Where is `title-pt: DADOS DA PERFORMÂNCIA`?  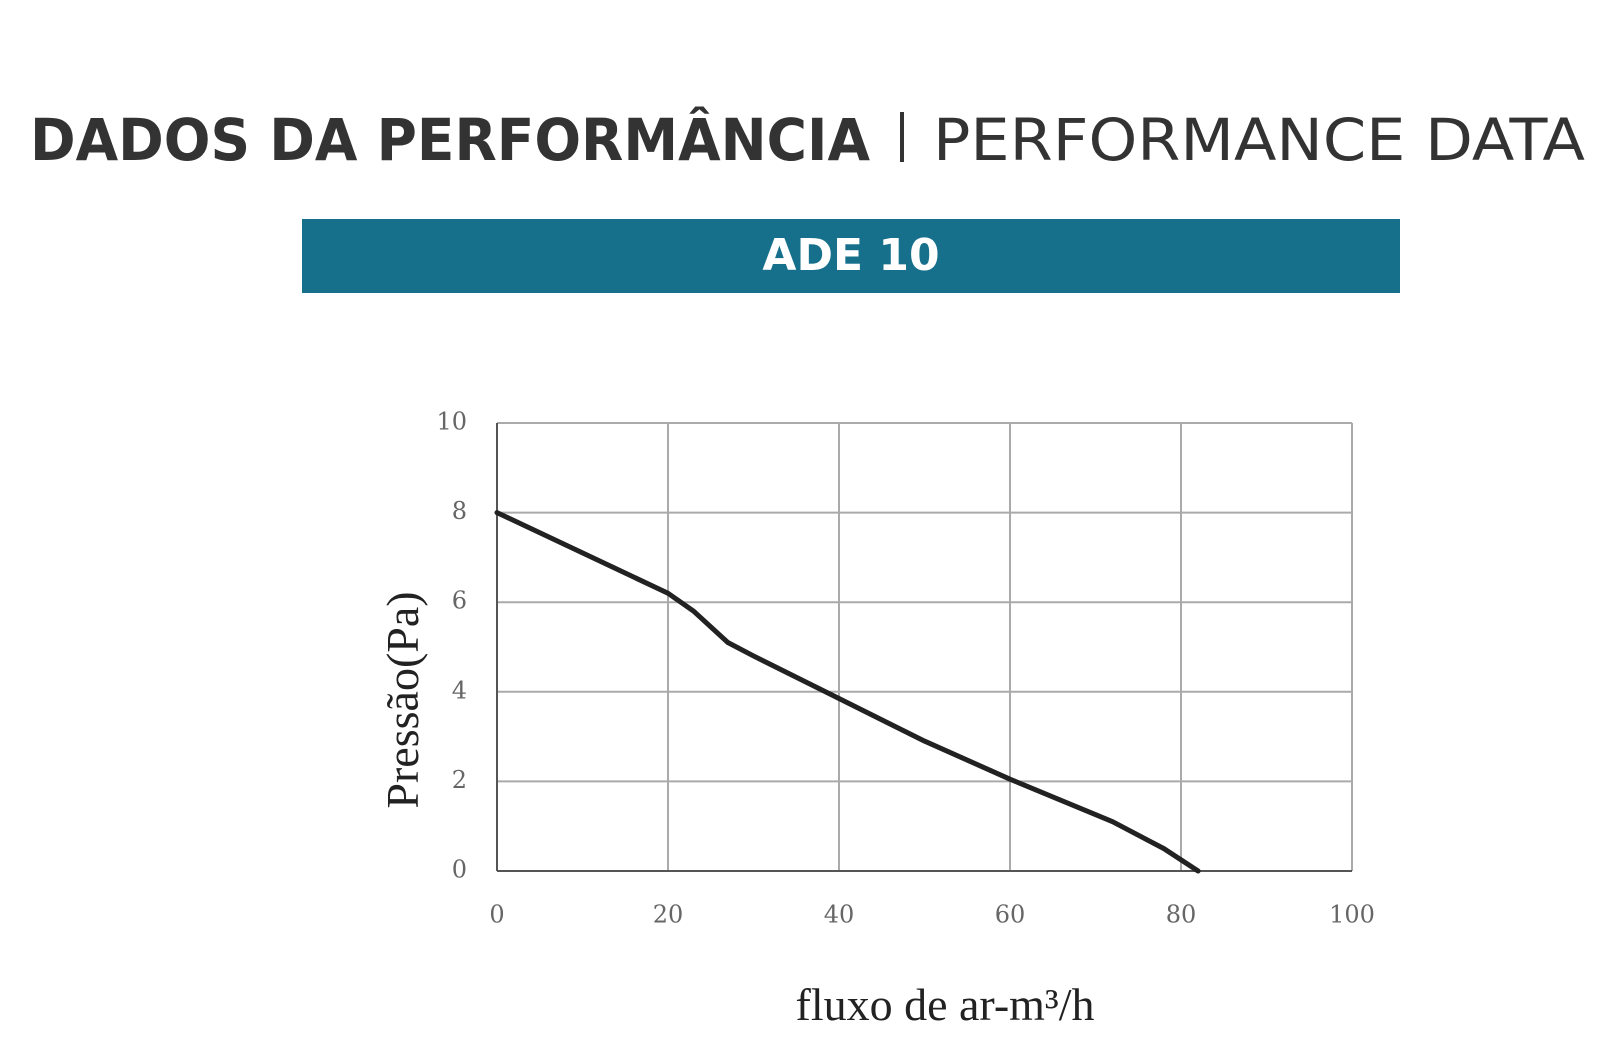 title-pt: DADOS DA PERFORMÂNCIA is located at coordinates (450, 139).